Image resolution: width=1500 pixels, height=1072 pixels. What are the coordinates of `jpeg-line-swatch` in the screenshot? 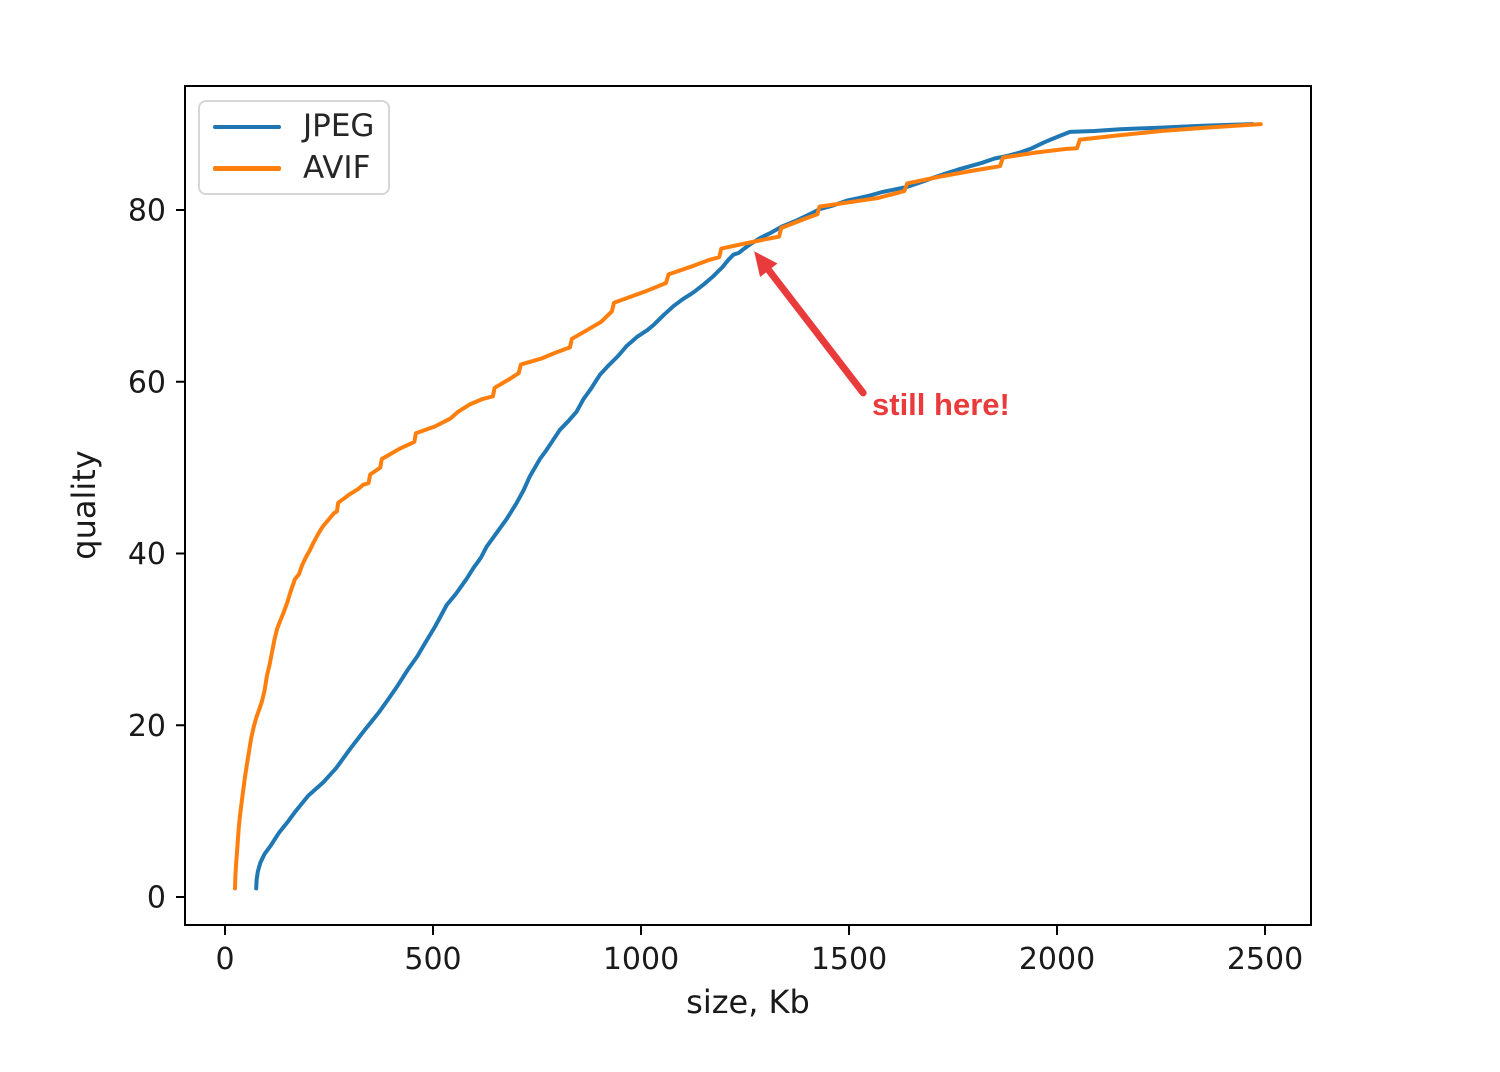 It's located at (247, 126).